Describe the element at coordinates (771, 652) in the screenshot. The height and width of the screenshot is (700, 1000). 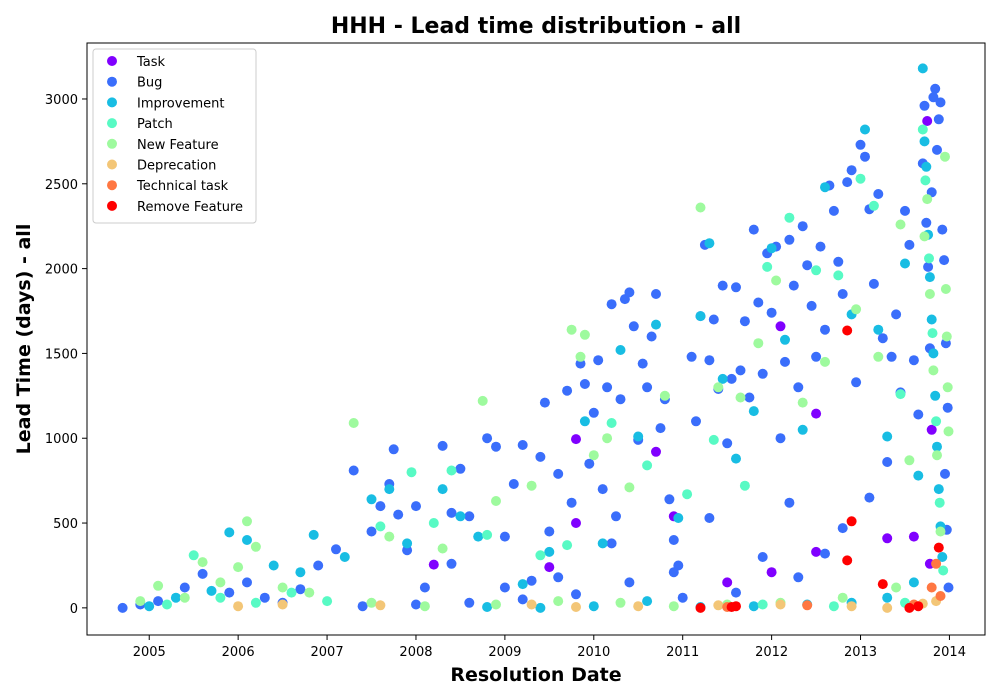
I see `x-tick-label: 2012` at that location.